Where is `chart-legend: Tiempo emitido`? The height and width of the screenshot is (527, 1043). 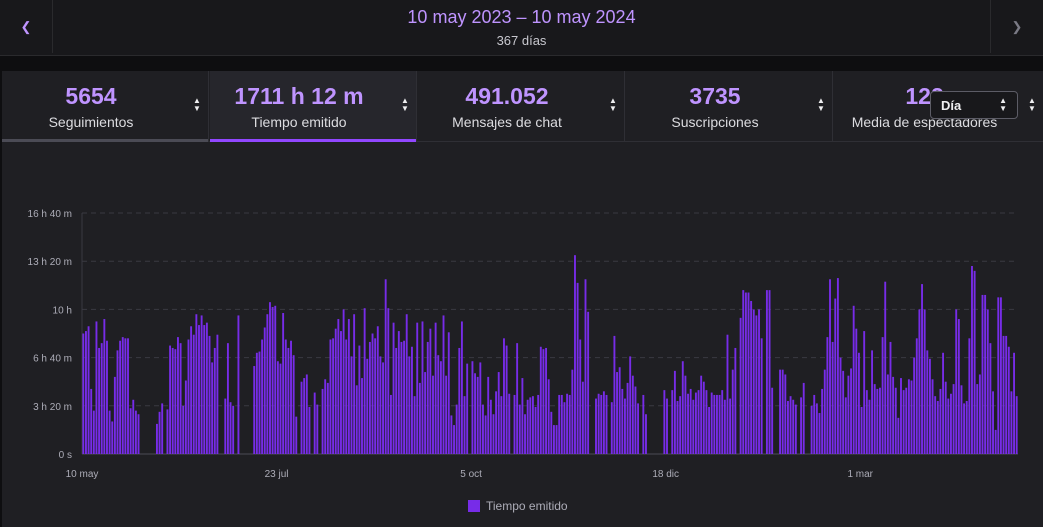
chart-legend: Tiempo emitido is located at coordinates (518, 506).